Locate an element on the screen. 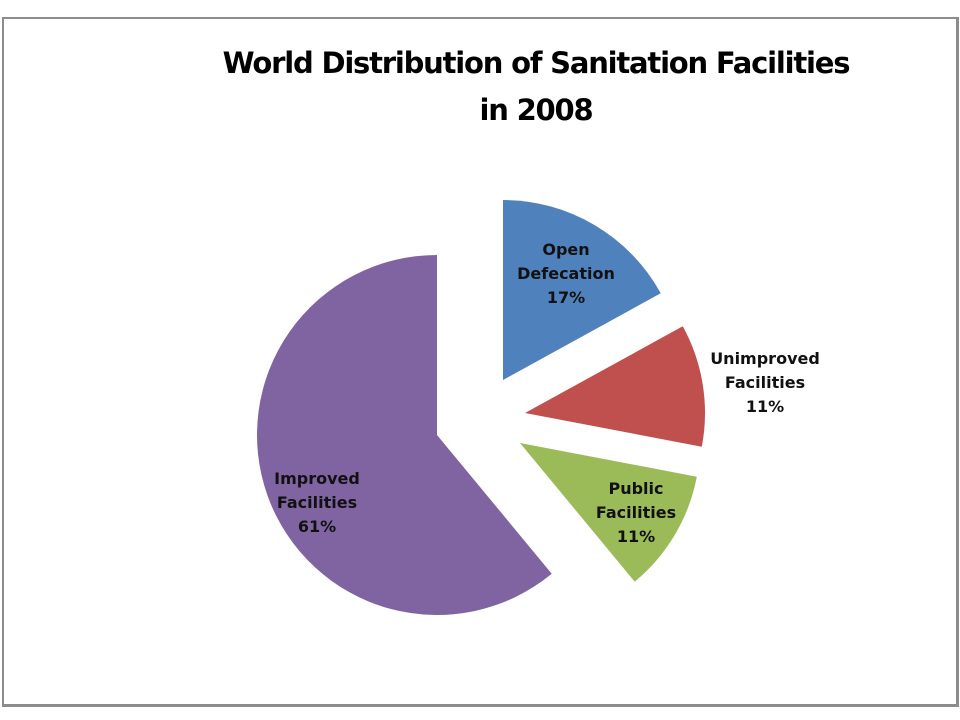 The image size is (960, 720). pie-slice-open-defecation is located at coordinates (582, 290).